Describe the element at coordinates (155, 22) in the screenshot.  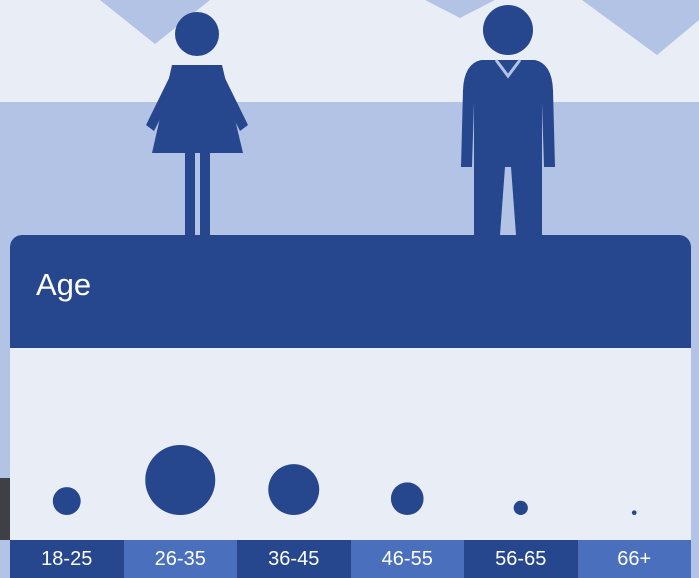
I see `decorative-chevron-left` at that location.